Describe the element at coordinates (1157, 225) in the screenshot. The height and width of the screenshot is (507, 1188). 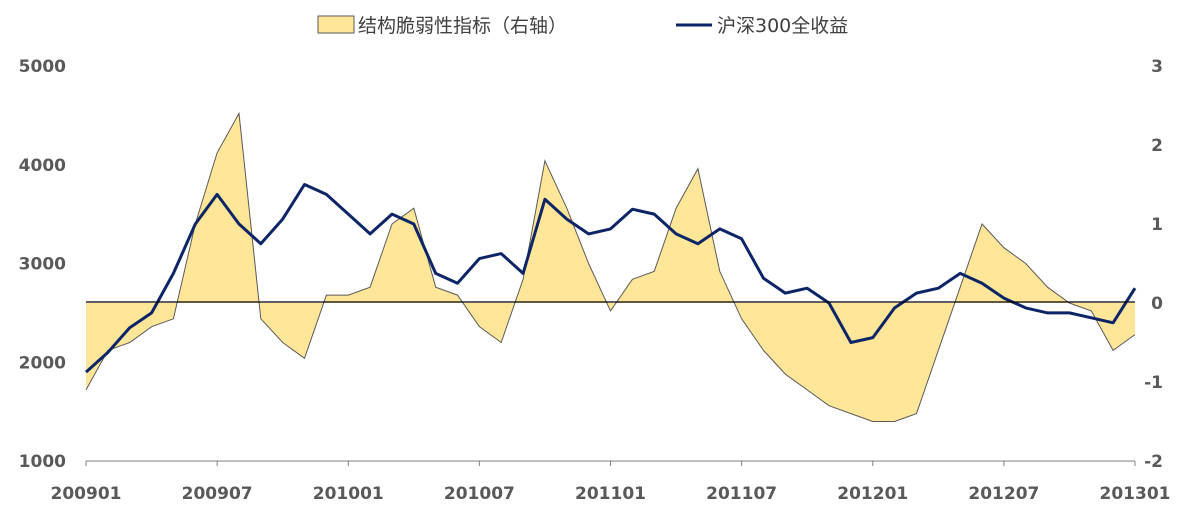
I see `y-right-tick-label: 1` at that location.